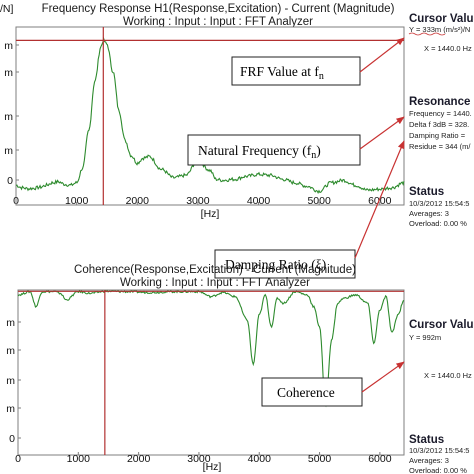 The width and height of the screenshot is (474, 474). What do you see at coordinates (382, 133) in the screenshot?
I see `natural-frequency-arrow` at bounding box center [382, 133].